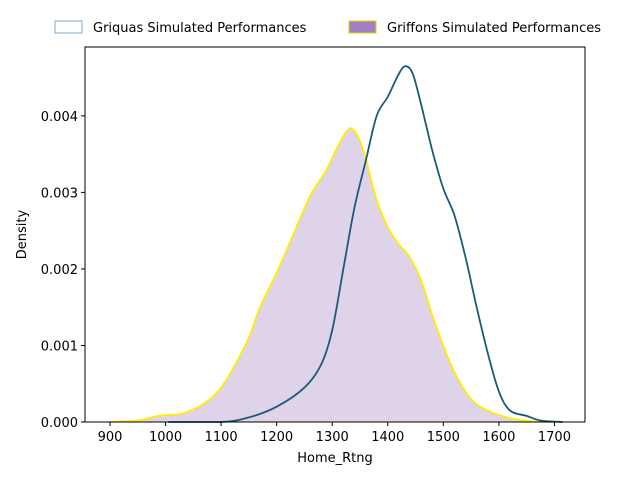 The height and width of the screenshot is (480, 640). I want to click on x-axis-label: Home_Rtng, so click(335, 458).